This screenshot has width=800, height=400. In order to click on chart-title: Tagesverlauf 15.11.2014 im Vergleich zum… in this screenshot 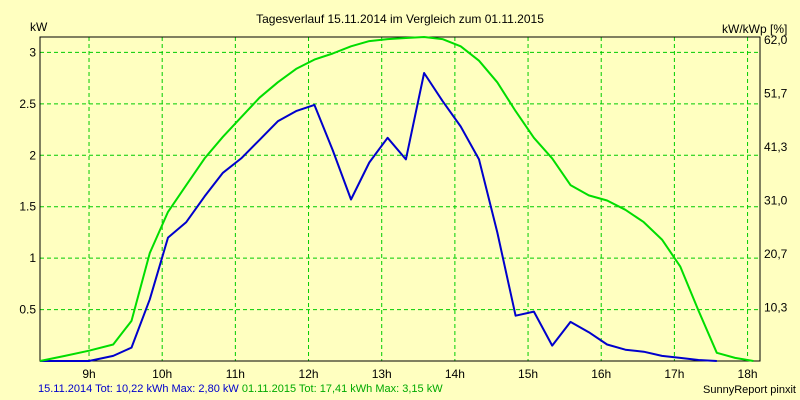, I will do `click(400, 19)`.